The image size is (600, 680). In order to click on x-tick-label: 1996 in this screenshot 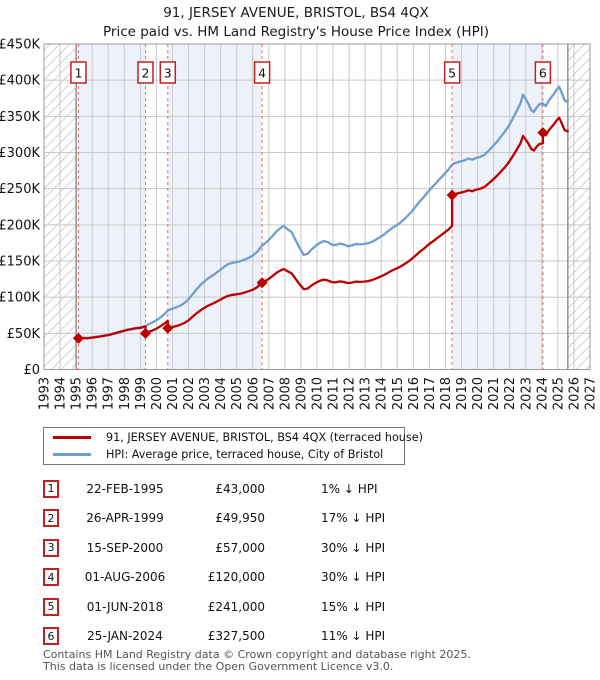, I will do `click(93, 393)`.